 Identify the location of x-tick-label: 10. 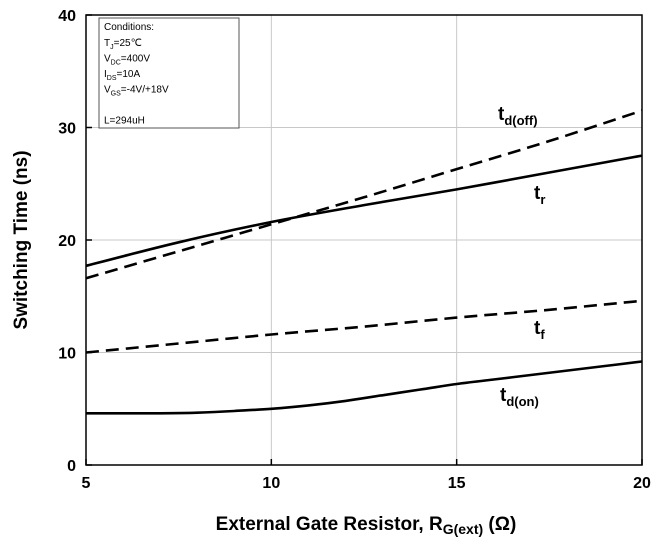
(271, 483).